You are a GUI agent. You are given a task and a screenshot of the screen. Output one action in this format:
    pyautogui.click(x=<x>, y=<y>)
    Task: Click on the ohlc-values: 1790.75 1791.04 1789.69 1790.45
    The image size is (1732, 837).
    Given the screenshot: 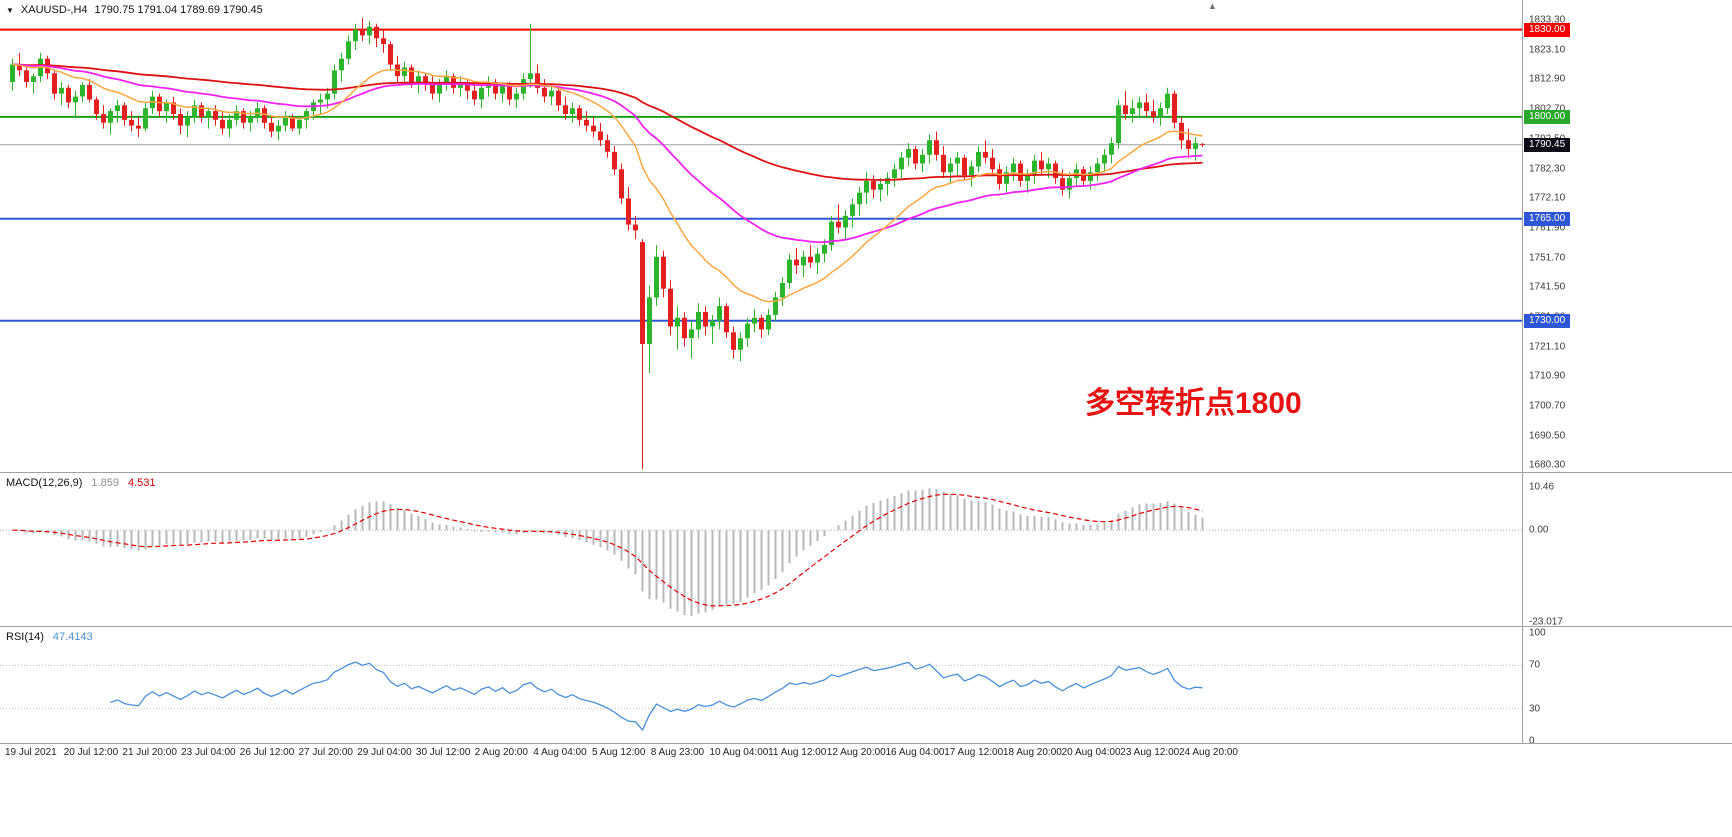 What is the action you would take?
    pyautogui.click(x=178, y=10)
    